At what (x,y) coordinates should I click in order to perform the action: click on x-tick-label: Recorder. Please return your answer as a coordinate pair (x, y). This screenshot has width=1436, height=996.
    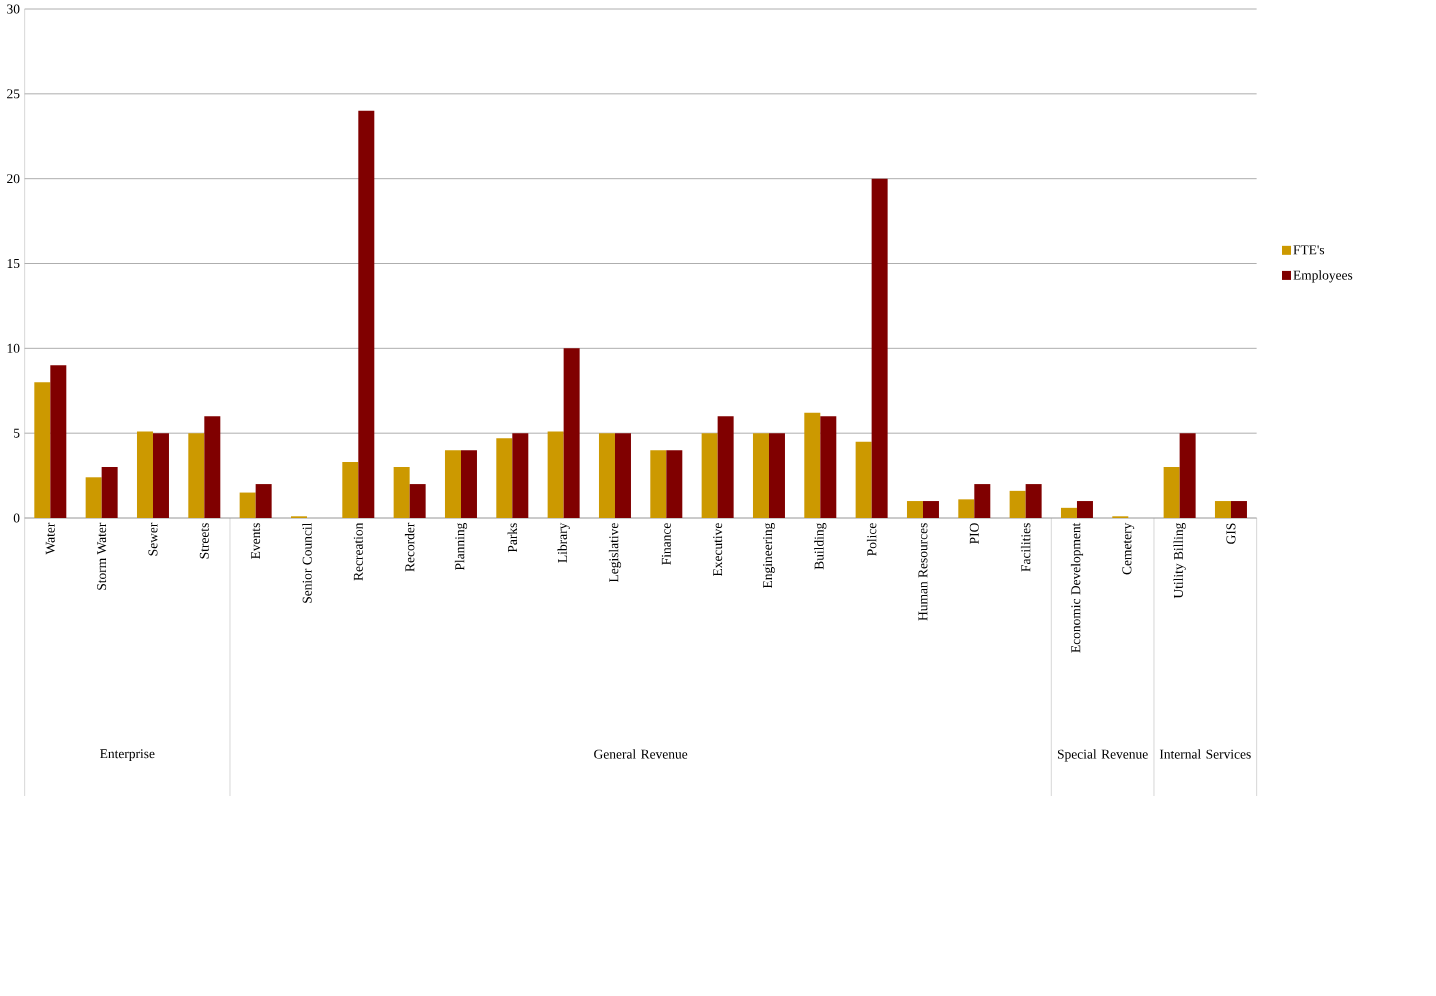
    Looking at the image, I should click on (409, 547).